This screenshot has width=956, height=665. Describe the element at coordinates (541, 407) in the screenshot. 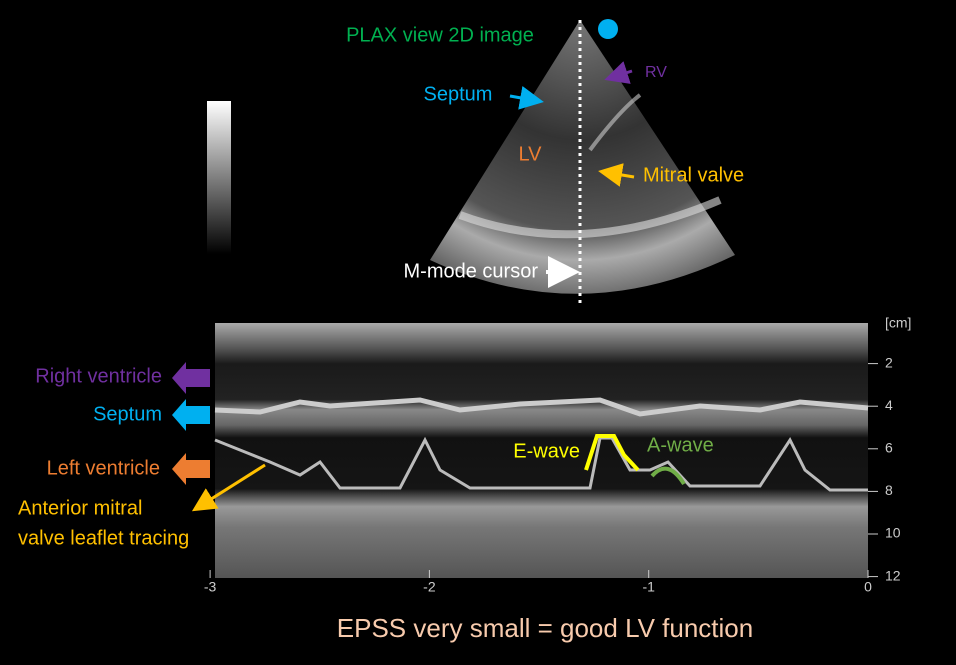

I see `septum-trace` at that location.